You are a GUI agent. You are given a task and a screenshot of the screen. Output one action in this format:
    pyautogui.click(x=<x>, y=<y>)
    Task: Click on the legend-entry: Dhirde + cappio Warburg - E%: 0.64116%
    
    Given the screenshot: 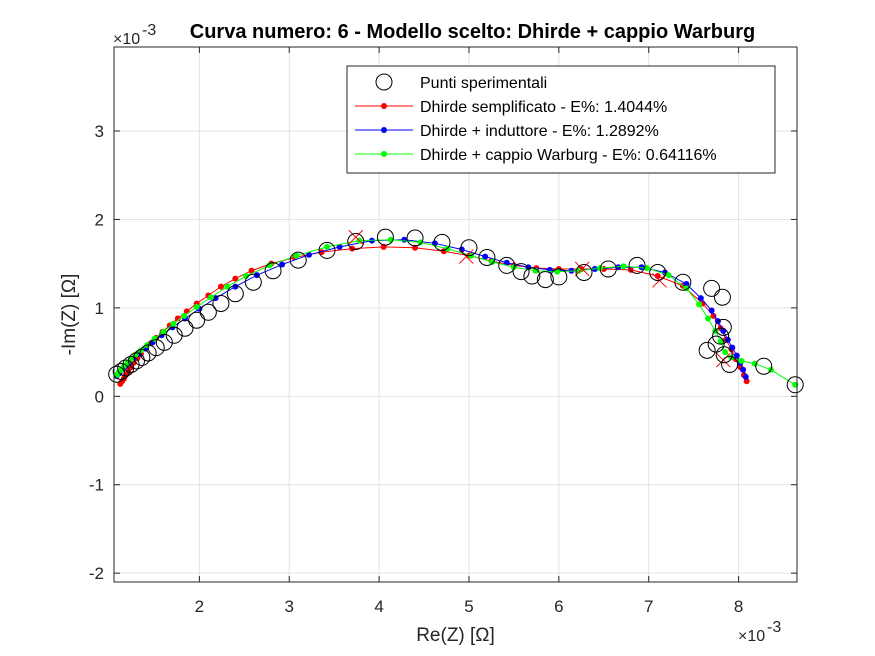 What is the action you would take?
    pyautogui.click(x=536, y=155)
    